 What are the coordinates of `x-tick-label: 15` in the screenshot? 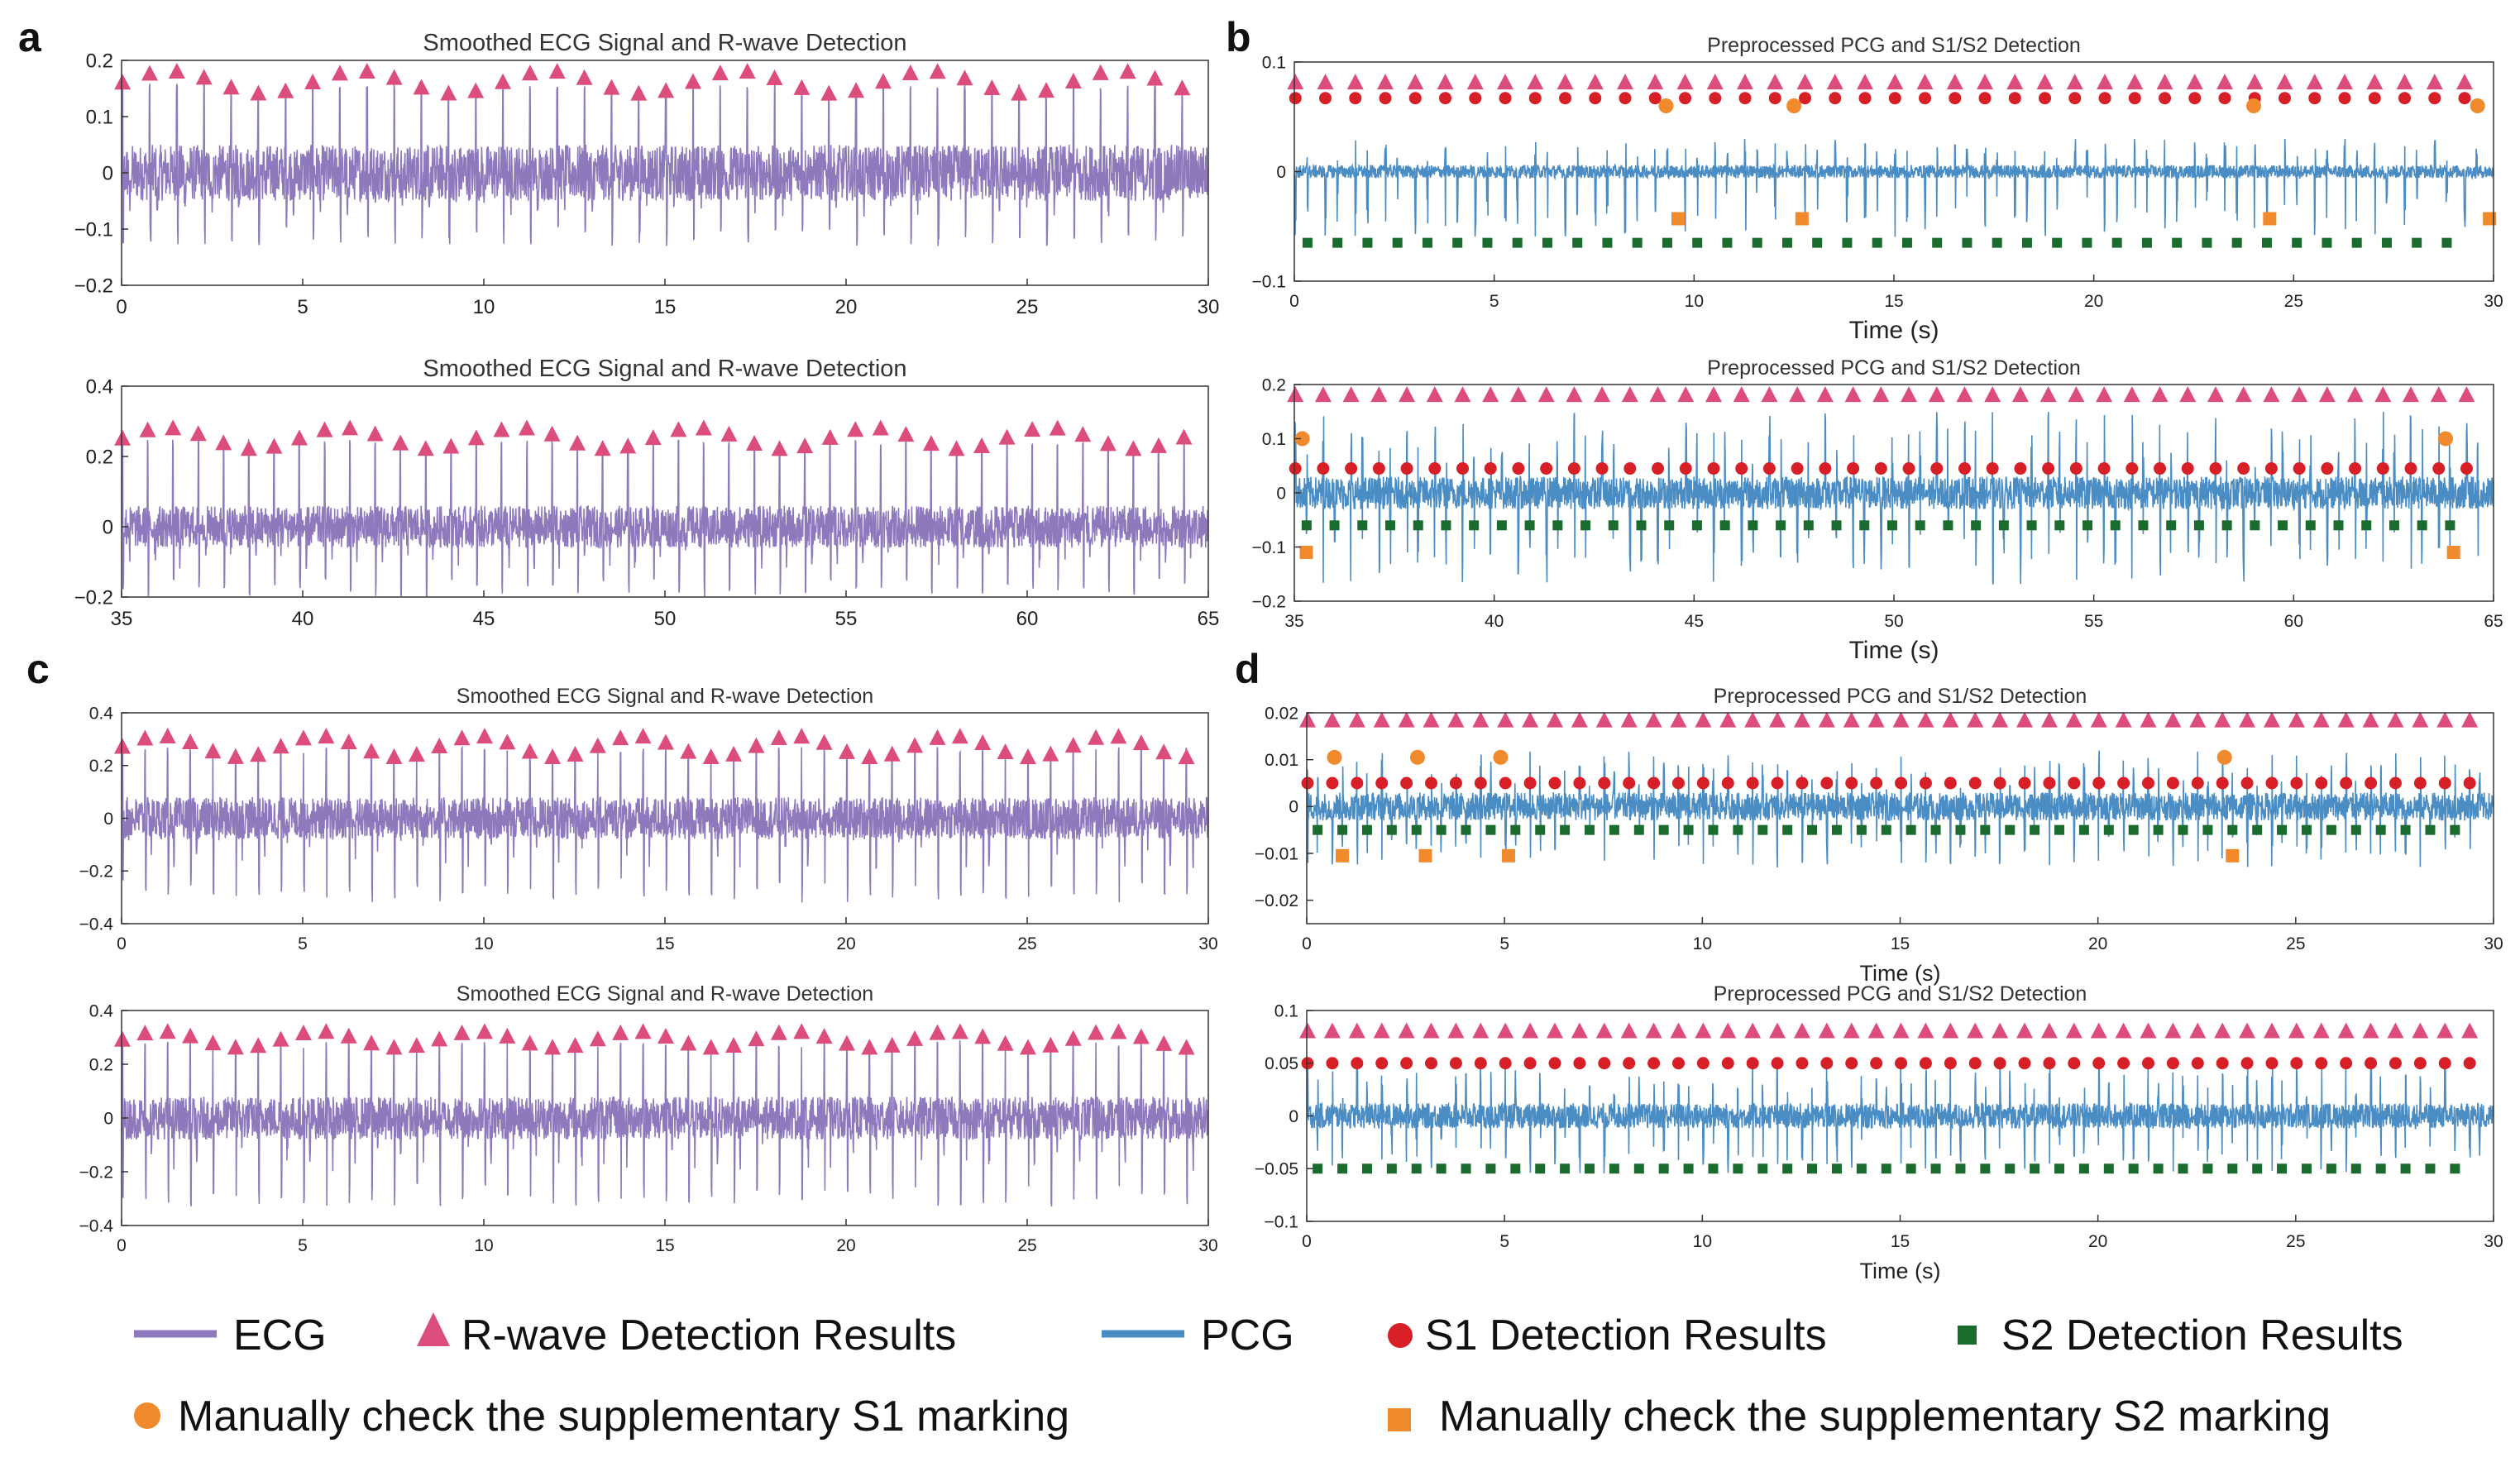 It's located at (1893, 301).